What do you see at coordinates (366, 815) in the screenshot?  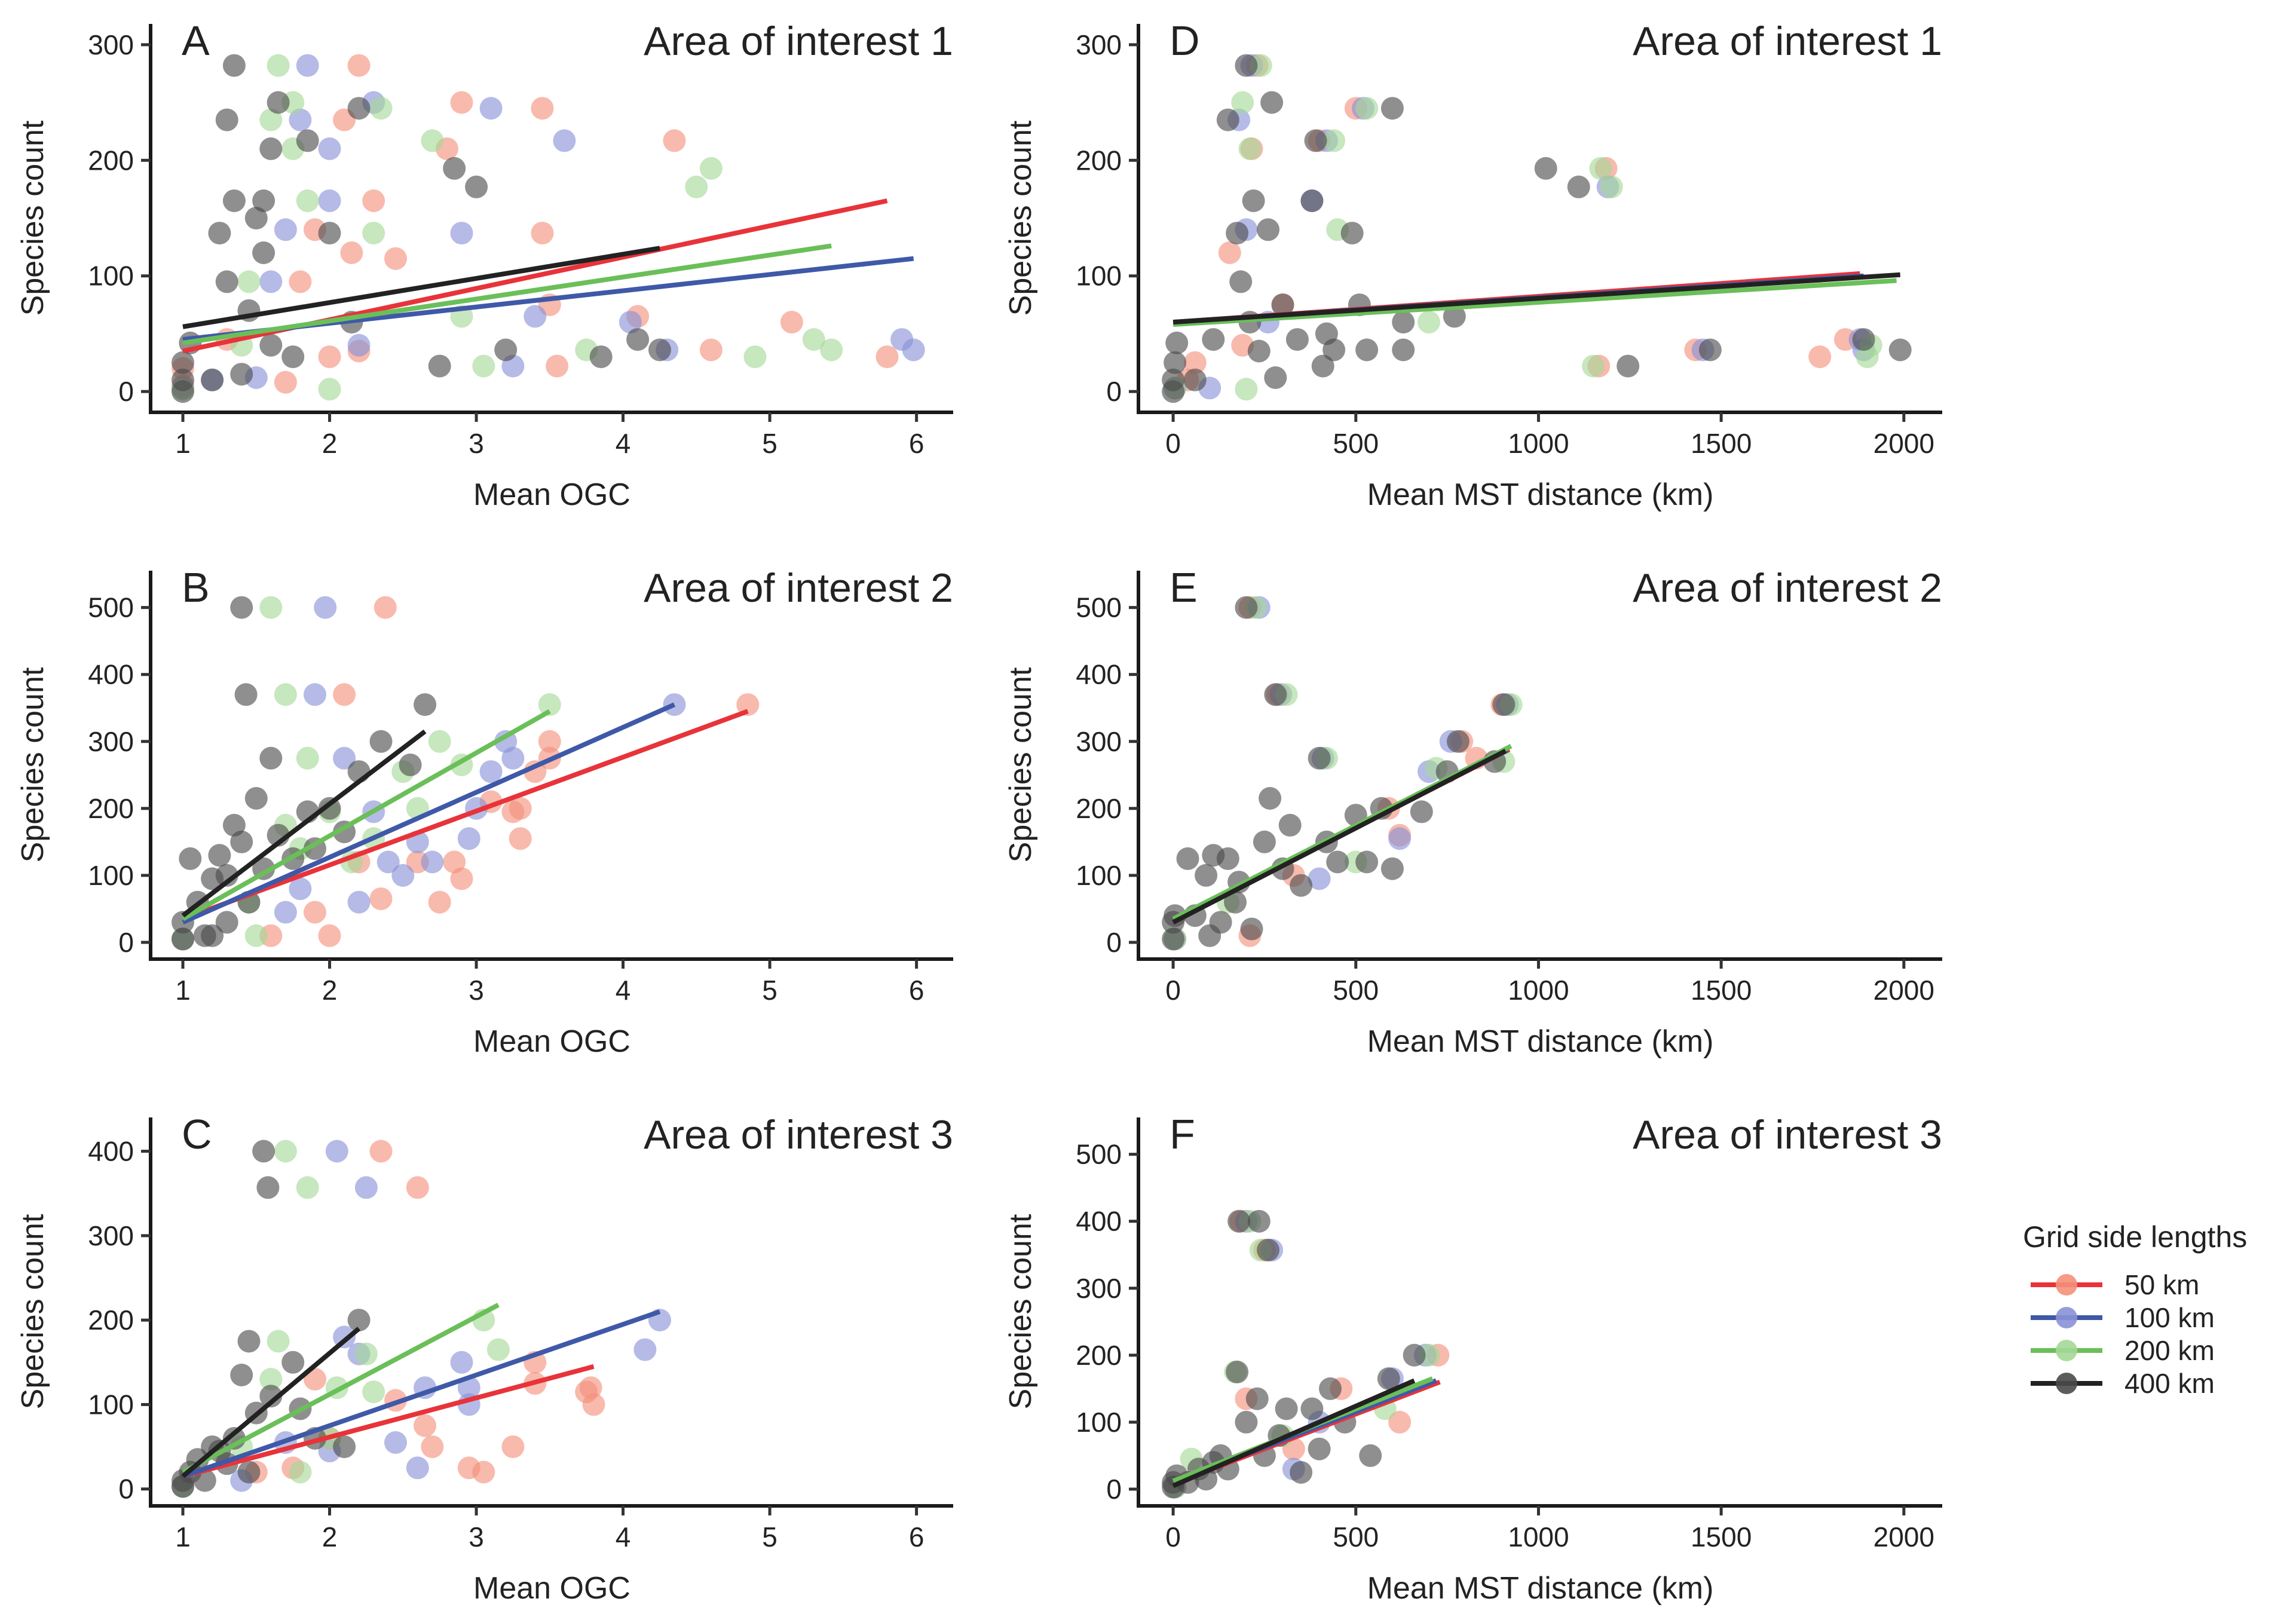 I see `fit-line-200-km` at bounding box center [366, 815].